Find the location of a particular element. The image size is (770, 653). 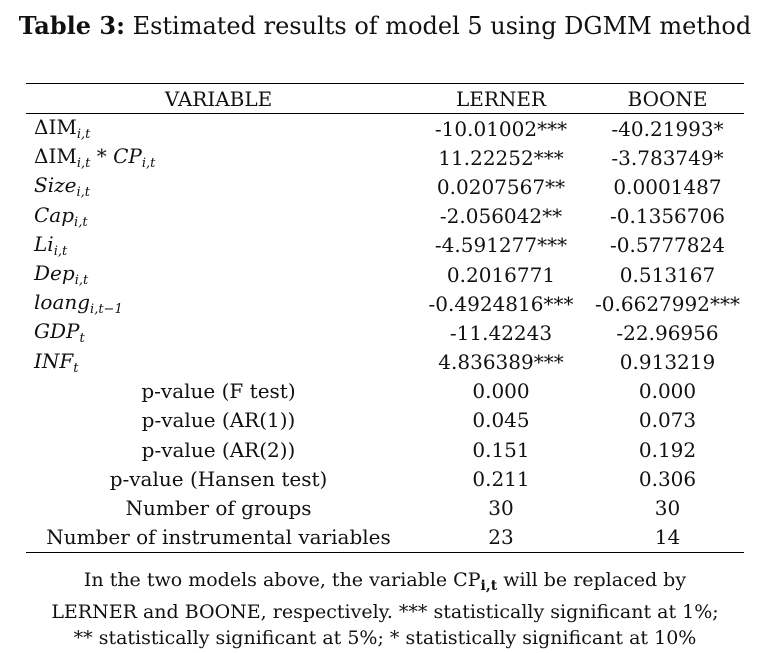

lerner-cell: -2.056042** is located at coordinates (501, 216).